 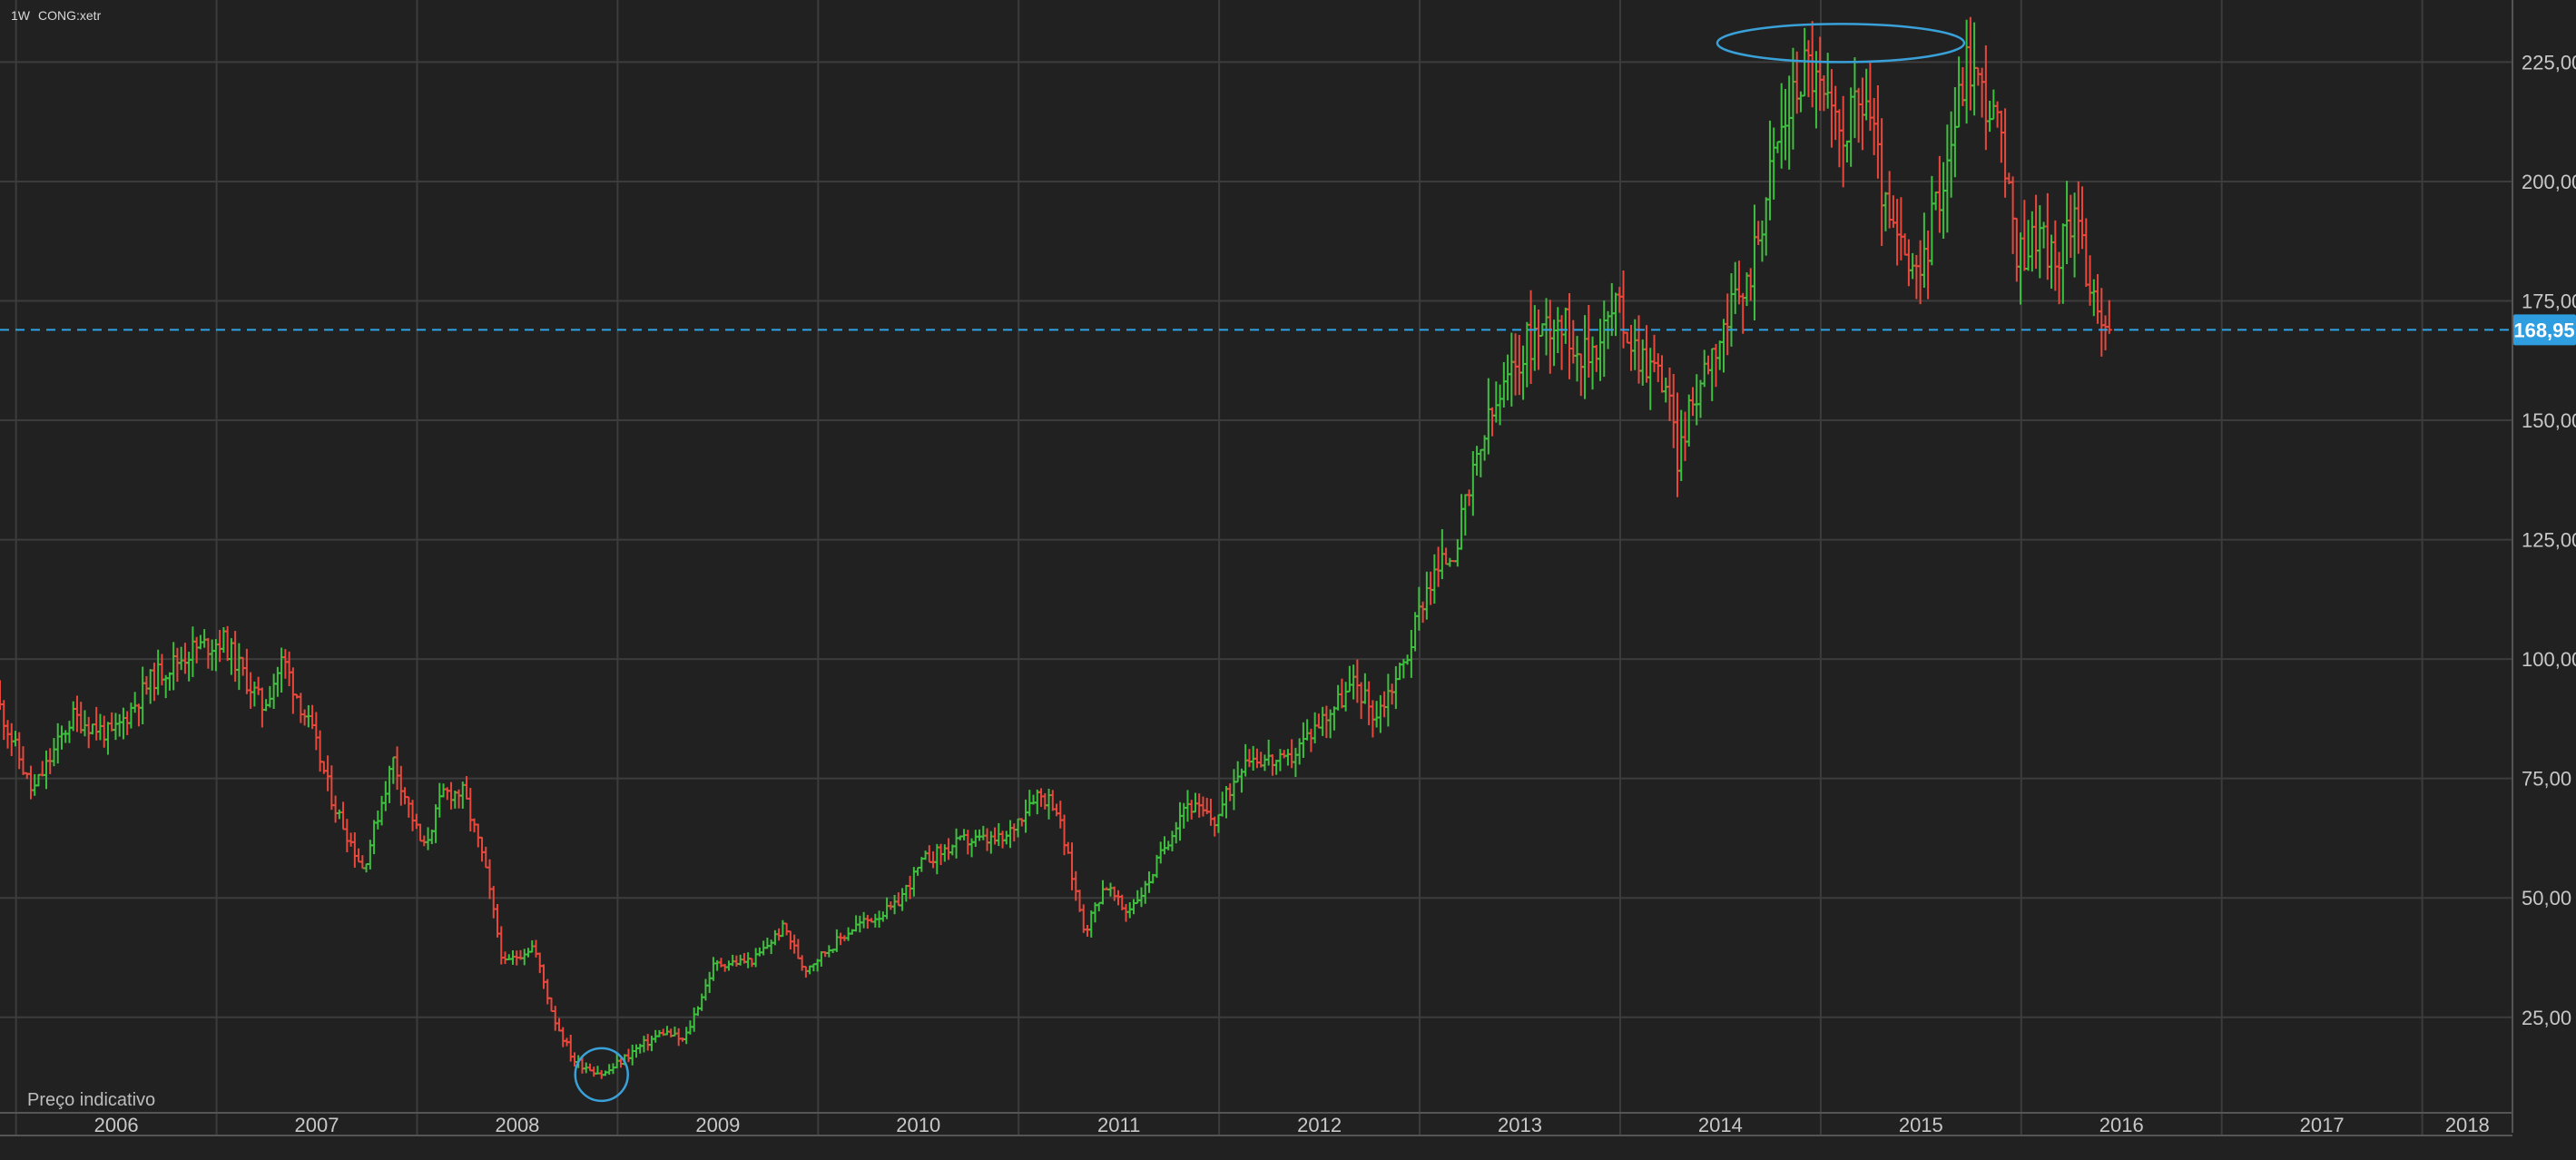 What do you see at coordinates (2322, 1125) in the screenshot?
I see `year-tick-label: 2017` at bounding box center [2322, 1125].